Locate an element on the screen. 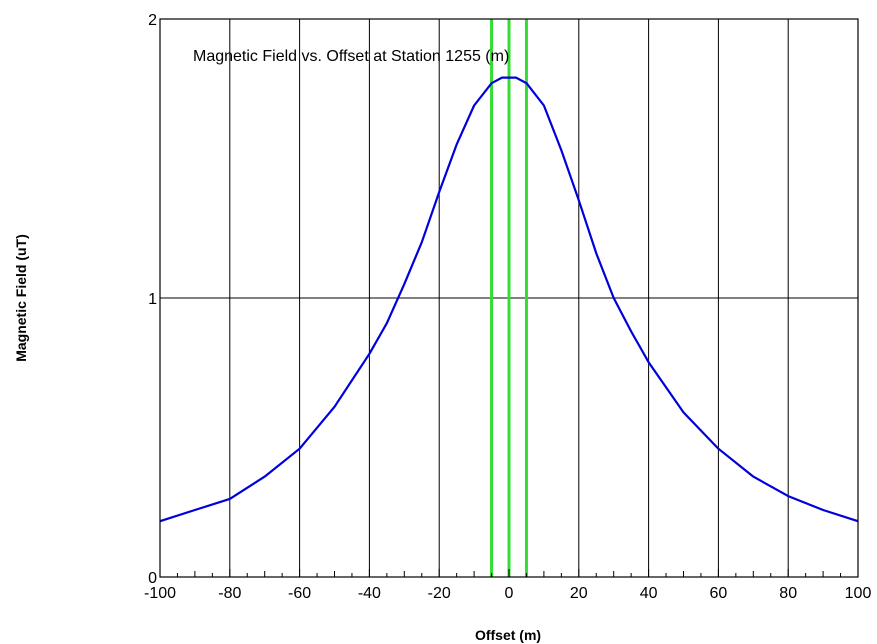  x-tick-label: 0 is located at coordinates (509, 593).